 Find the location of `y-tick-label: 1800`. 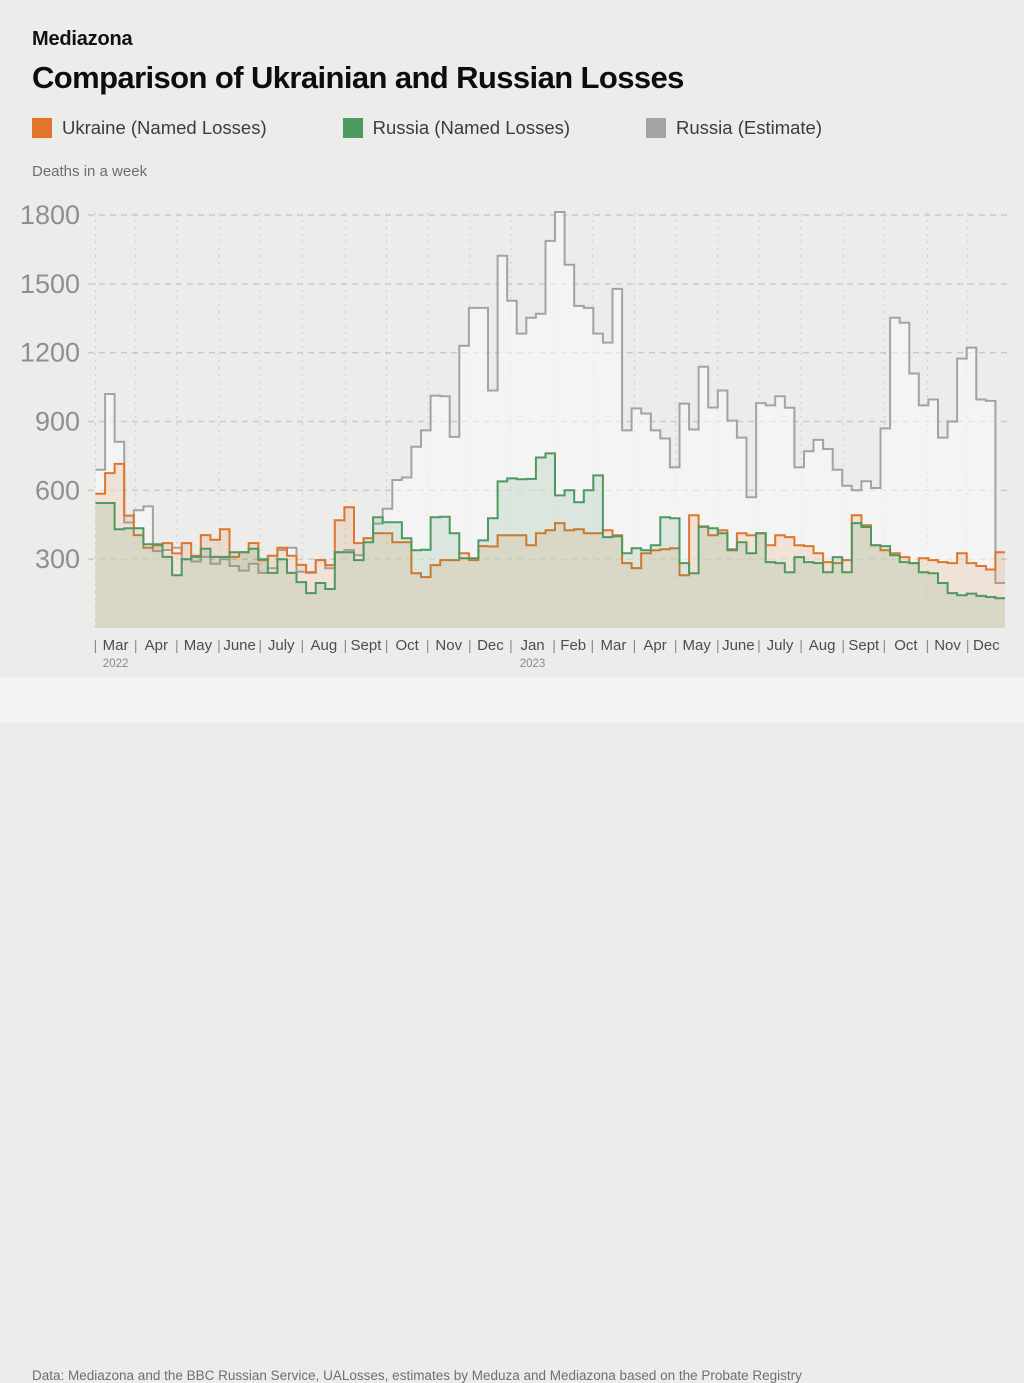

y-tick-label: 1800 is located at coordinates (50, 215).